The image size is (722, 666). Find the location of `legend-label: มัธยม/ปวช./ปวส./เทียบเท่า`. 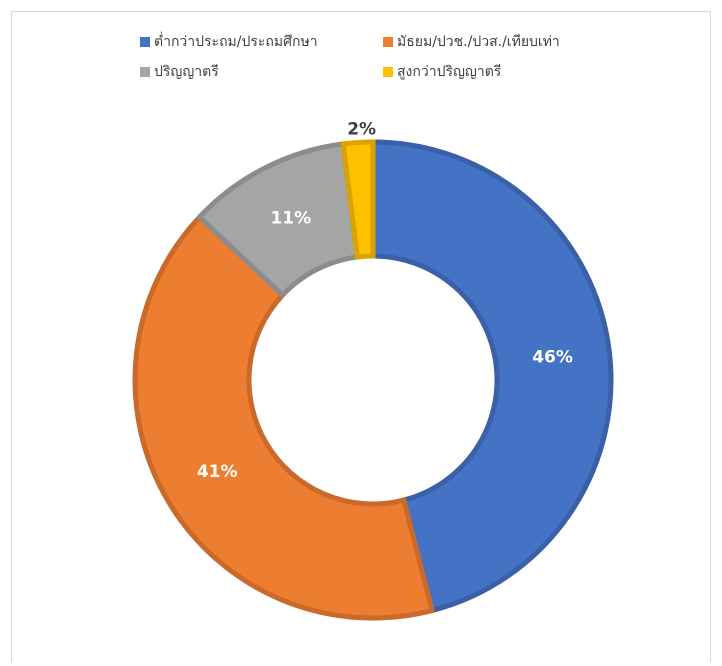

legend-label: มัธยม/ปวช./ปวส./เทียบเท่า is located at coordinates (478, 42).